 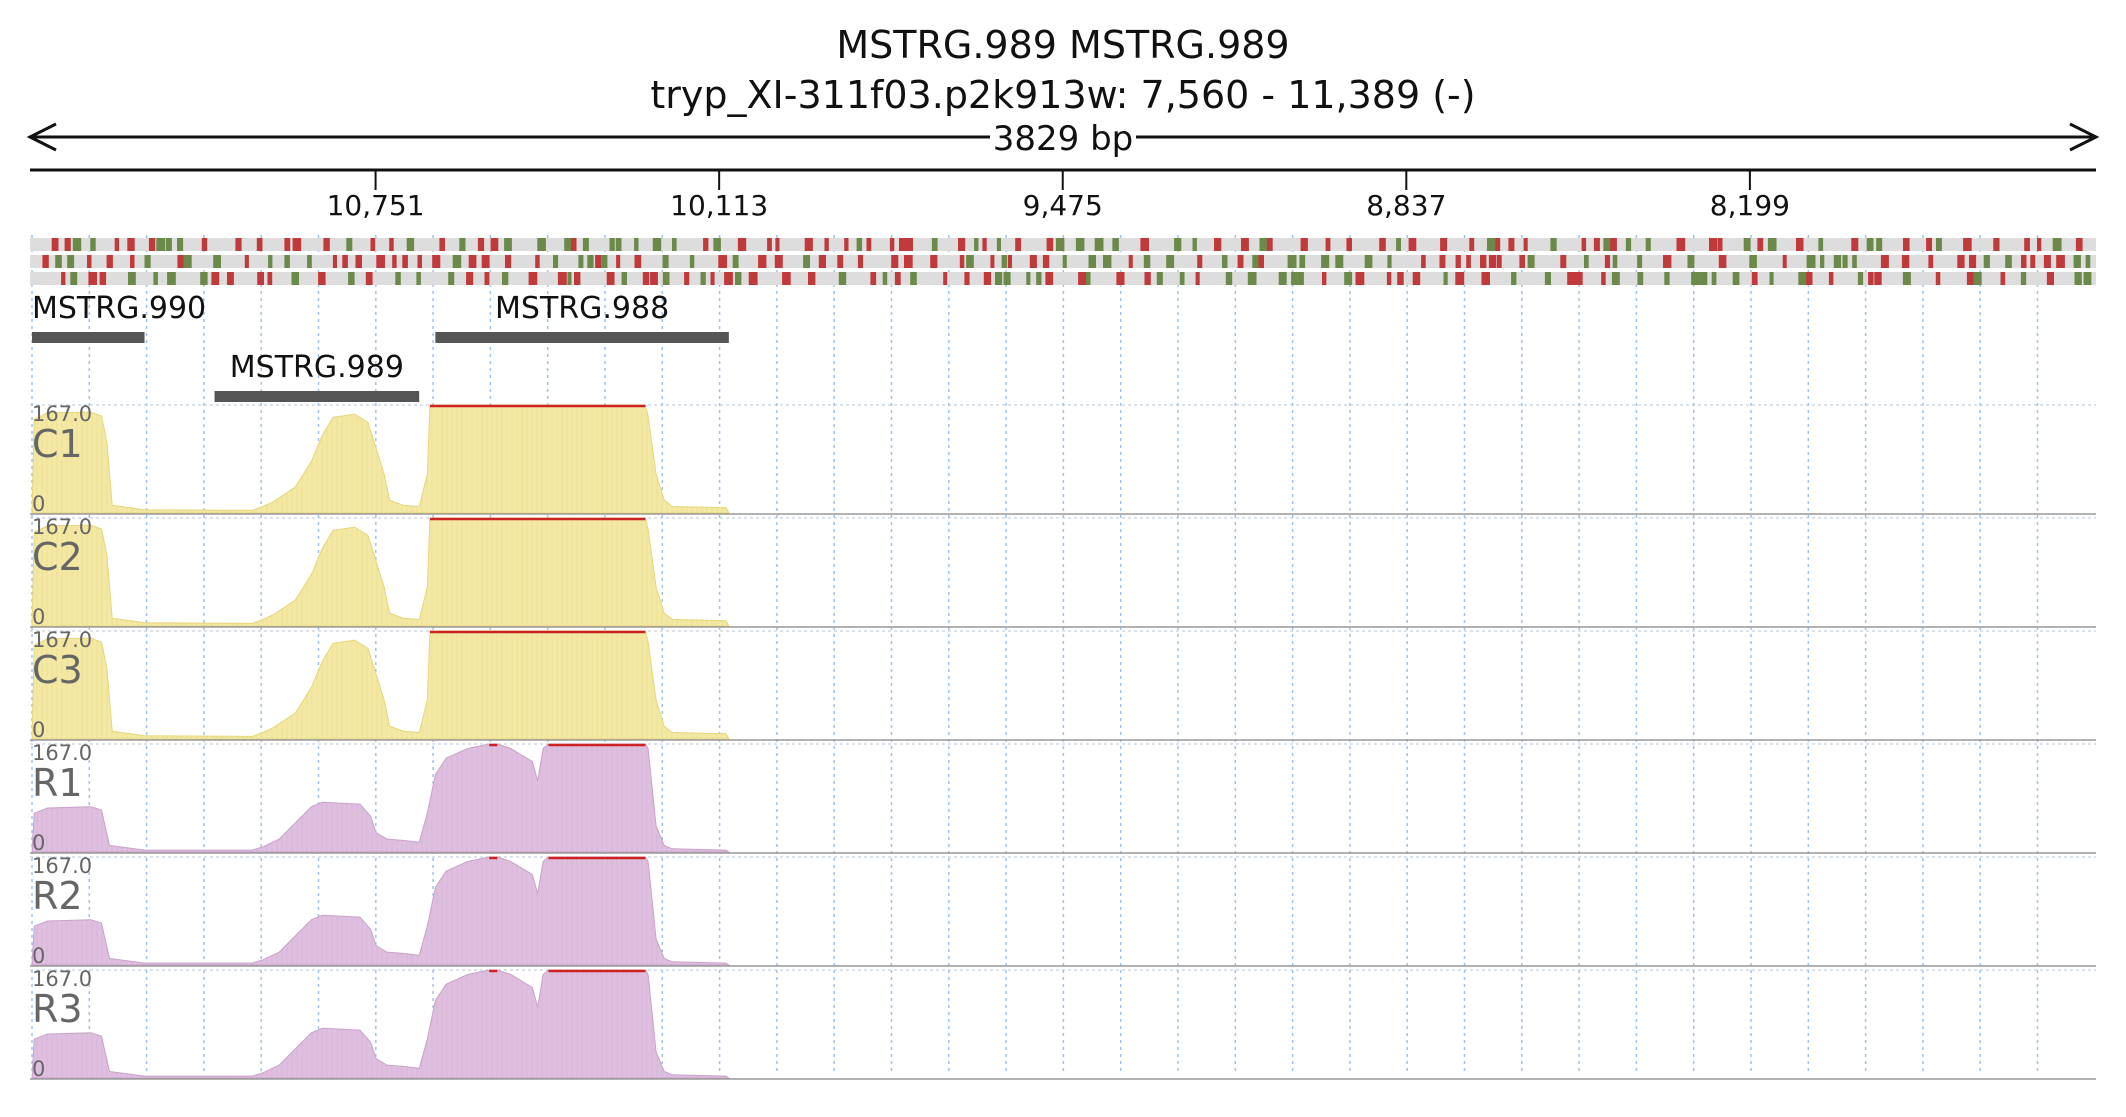 What do you see at coordinates (1063, 195) in the screenshot?
I see `coordinate-ruler: 10,751 10,113 9,475 8,837 8,199` at bounding box center [1063, 195].